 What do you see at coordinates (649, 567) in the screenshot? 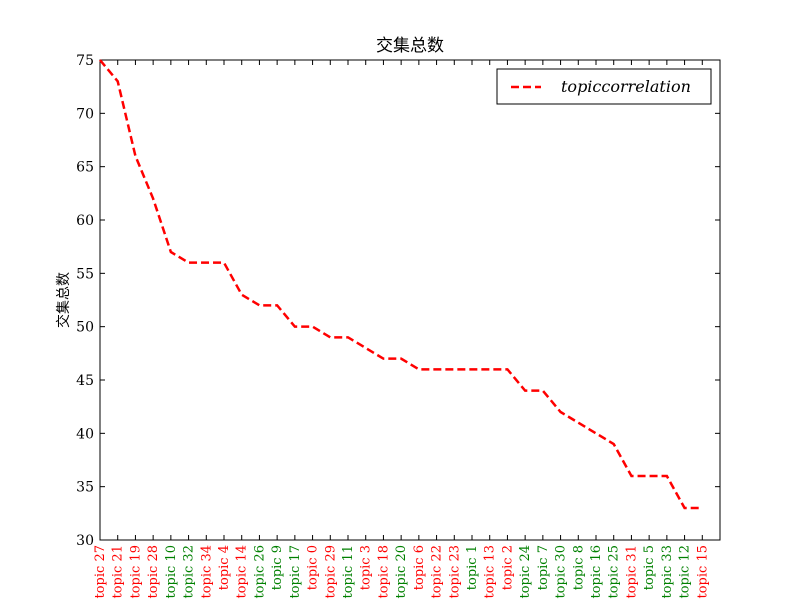
I see `x-tick-label: topic 5` at bounding box center [649, 567].